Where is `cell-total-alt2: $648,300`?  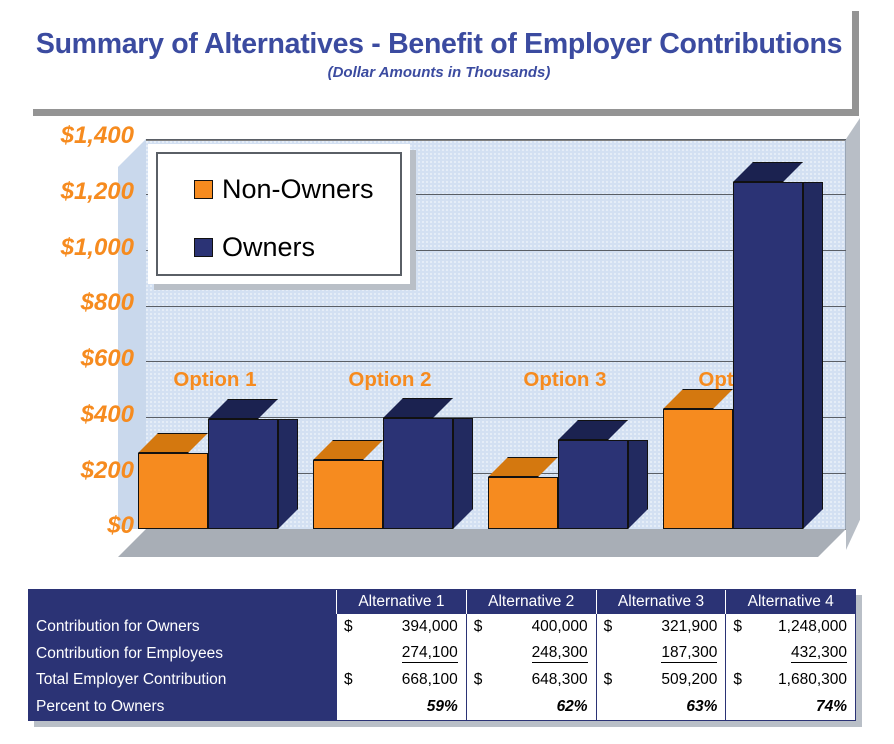
cell-total-alt2: $648,300 is located at coordinates (531, 680).